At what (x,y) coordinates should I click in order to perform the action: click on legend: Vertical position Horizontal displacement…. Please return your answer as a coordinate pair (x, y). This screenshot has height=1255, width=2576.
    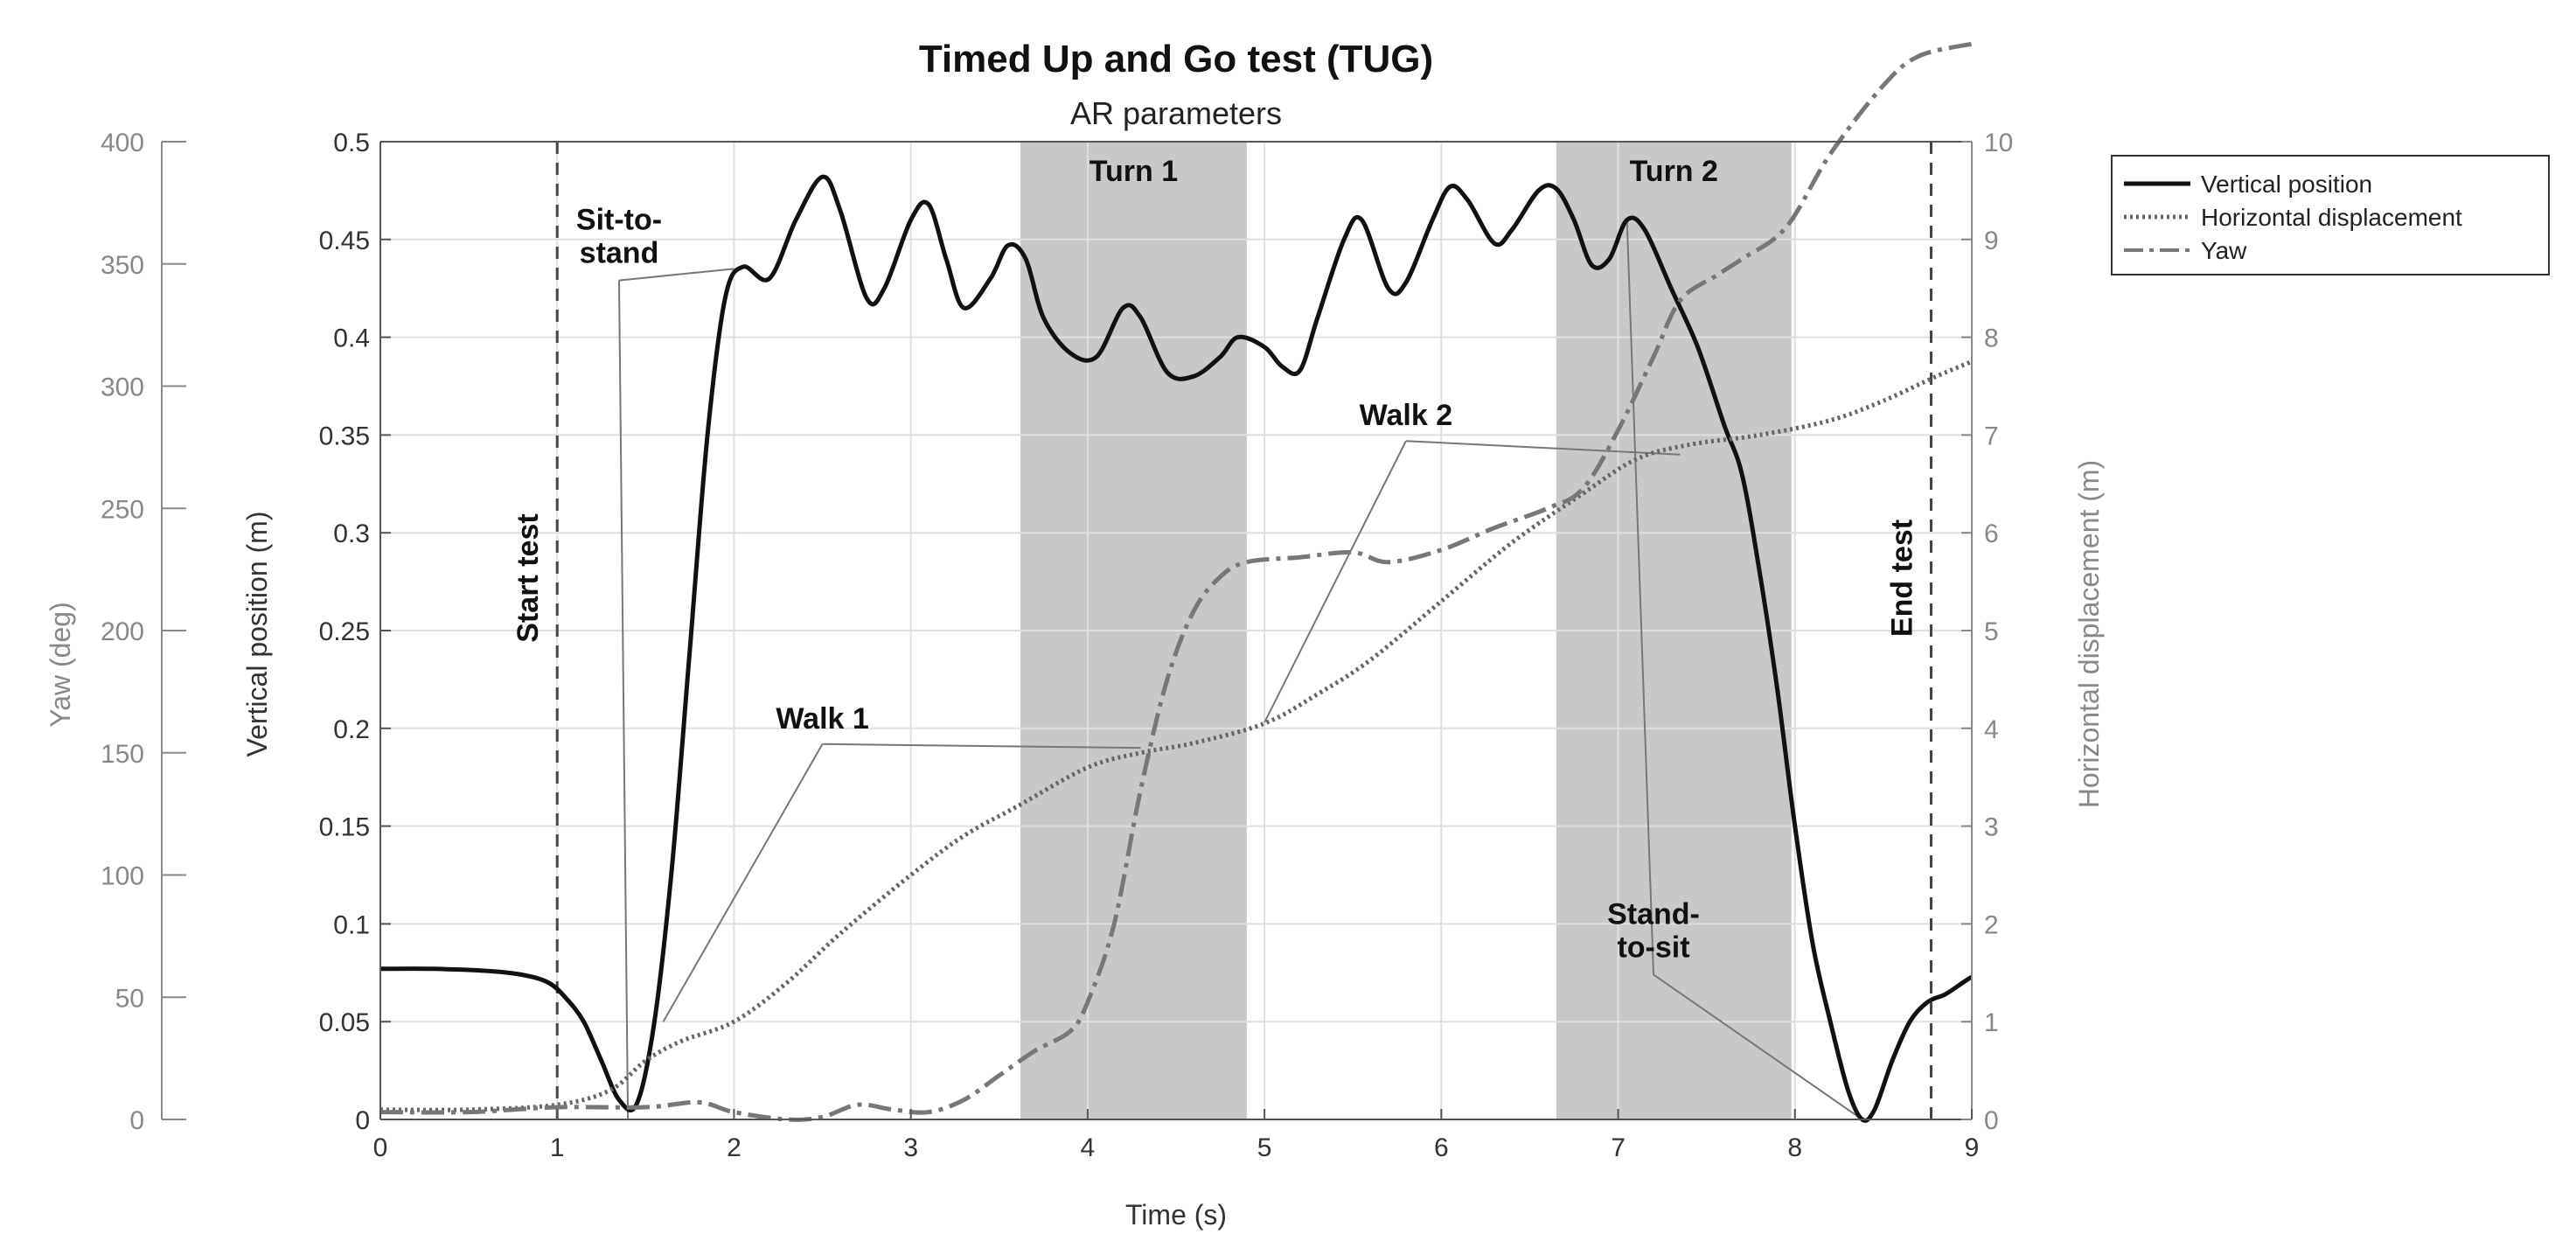
    Looking at the image, I should click on (2330, 215).